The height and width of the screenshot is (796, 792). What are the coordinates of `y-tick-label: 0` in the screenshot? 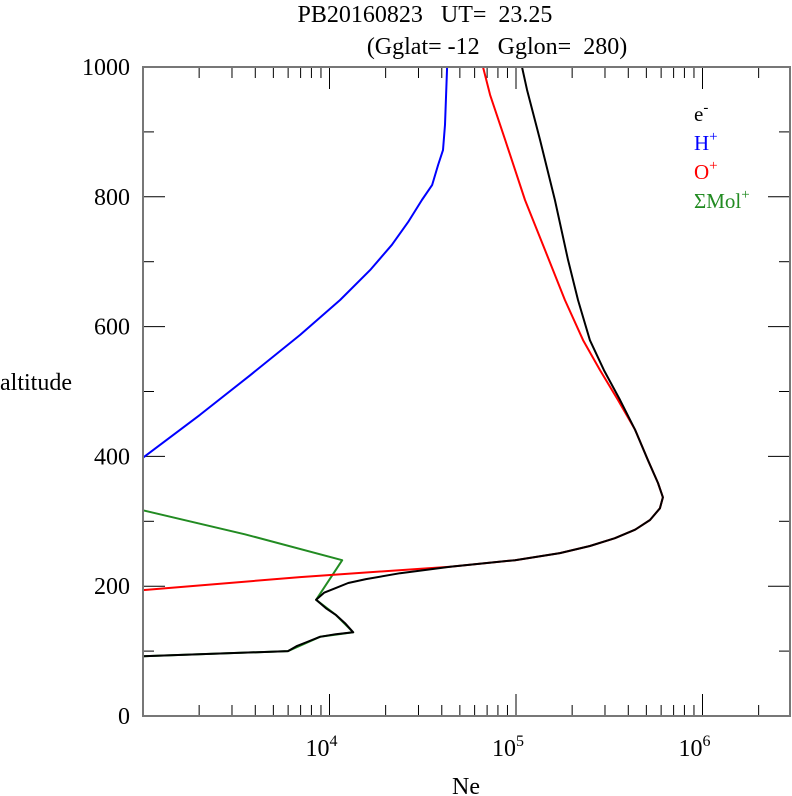 It's located at (124, 717).